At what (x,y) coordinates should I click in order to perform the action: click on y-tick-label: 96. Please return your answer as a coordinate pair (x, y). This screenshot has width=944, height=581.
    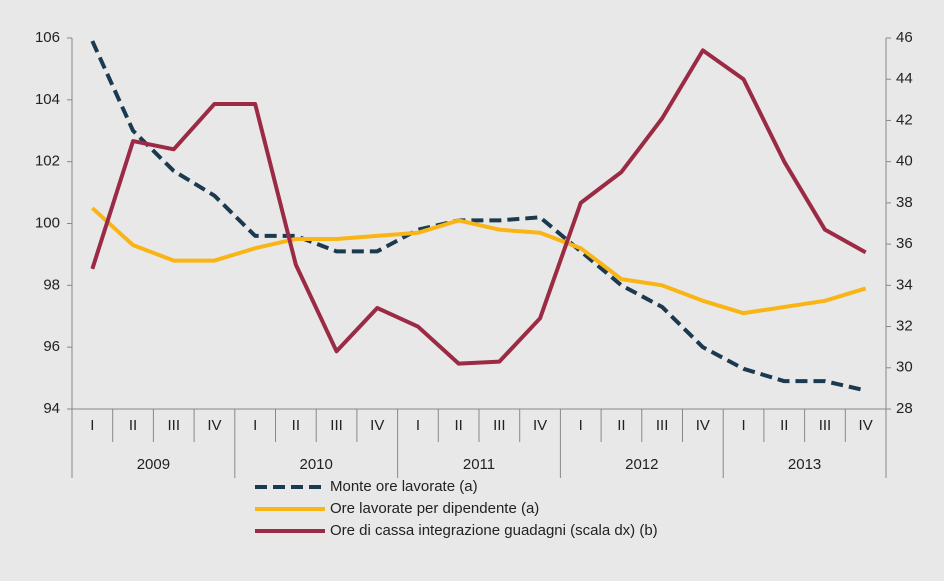
    Looking at the image, I should click on (51, 346).